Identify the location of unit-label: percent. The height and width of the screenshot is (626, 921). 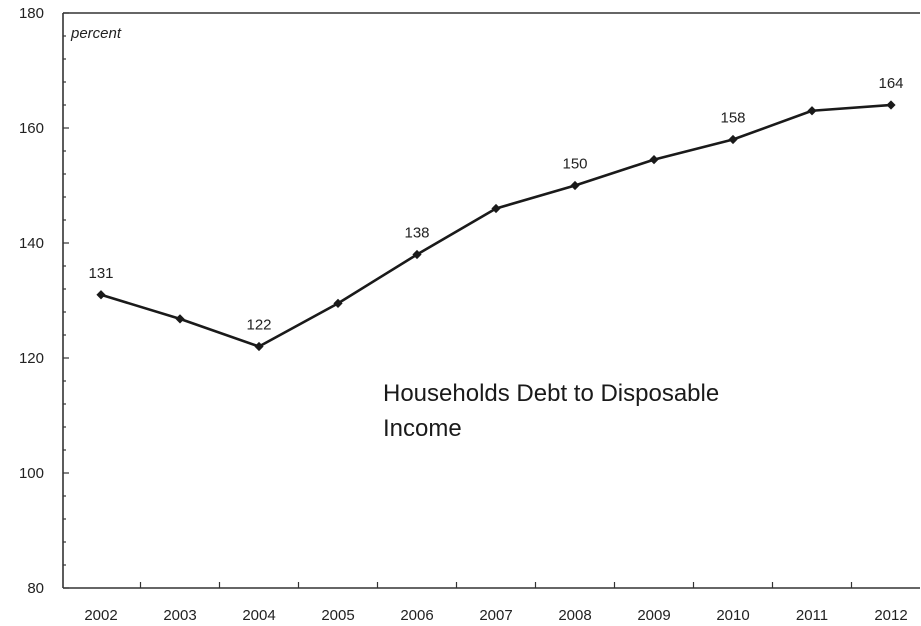
(96, 33).